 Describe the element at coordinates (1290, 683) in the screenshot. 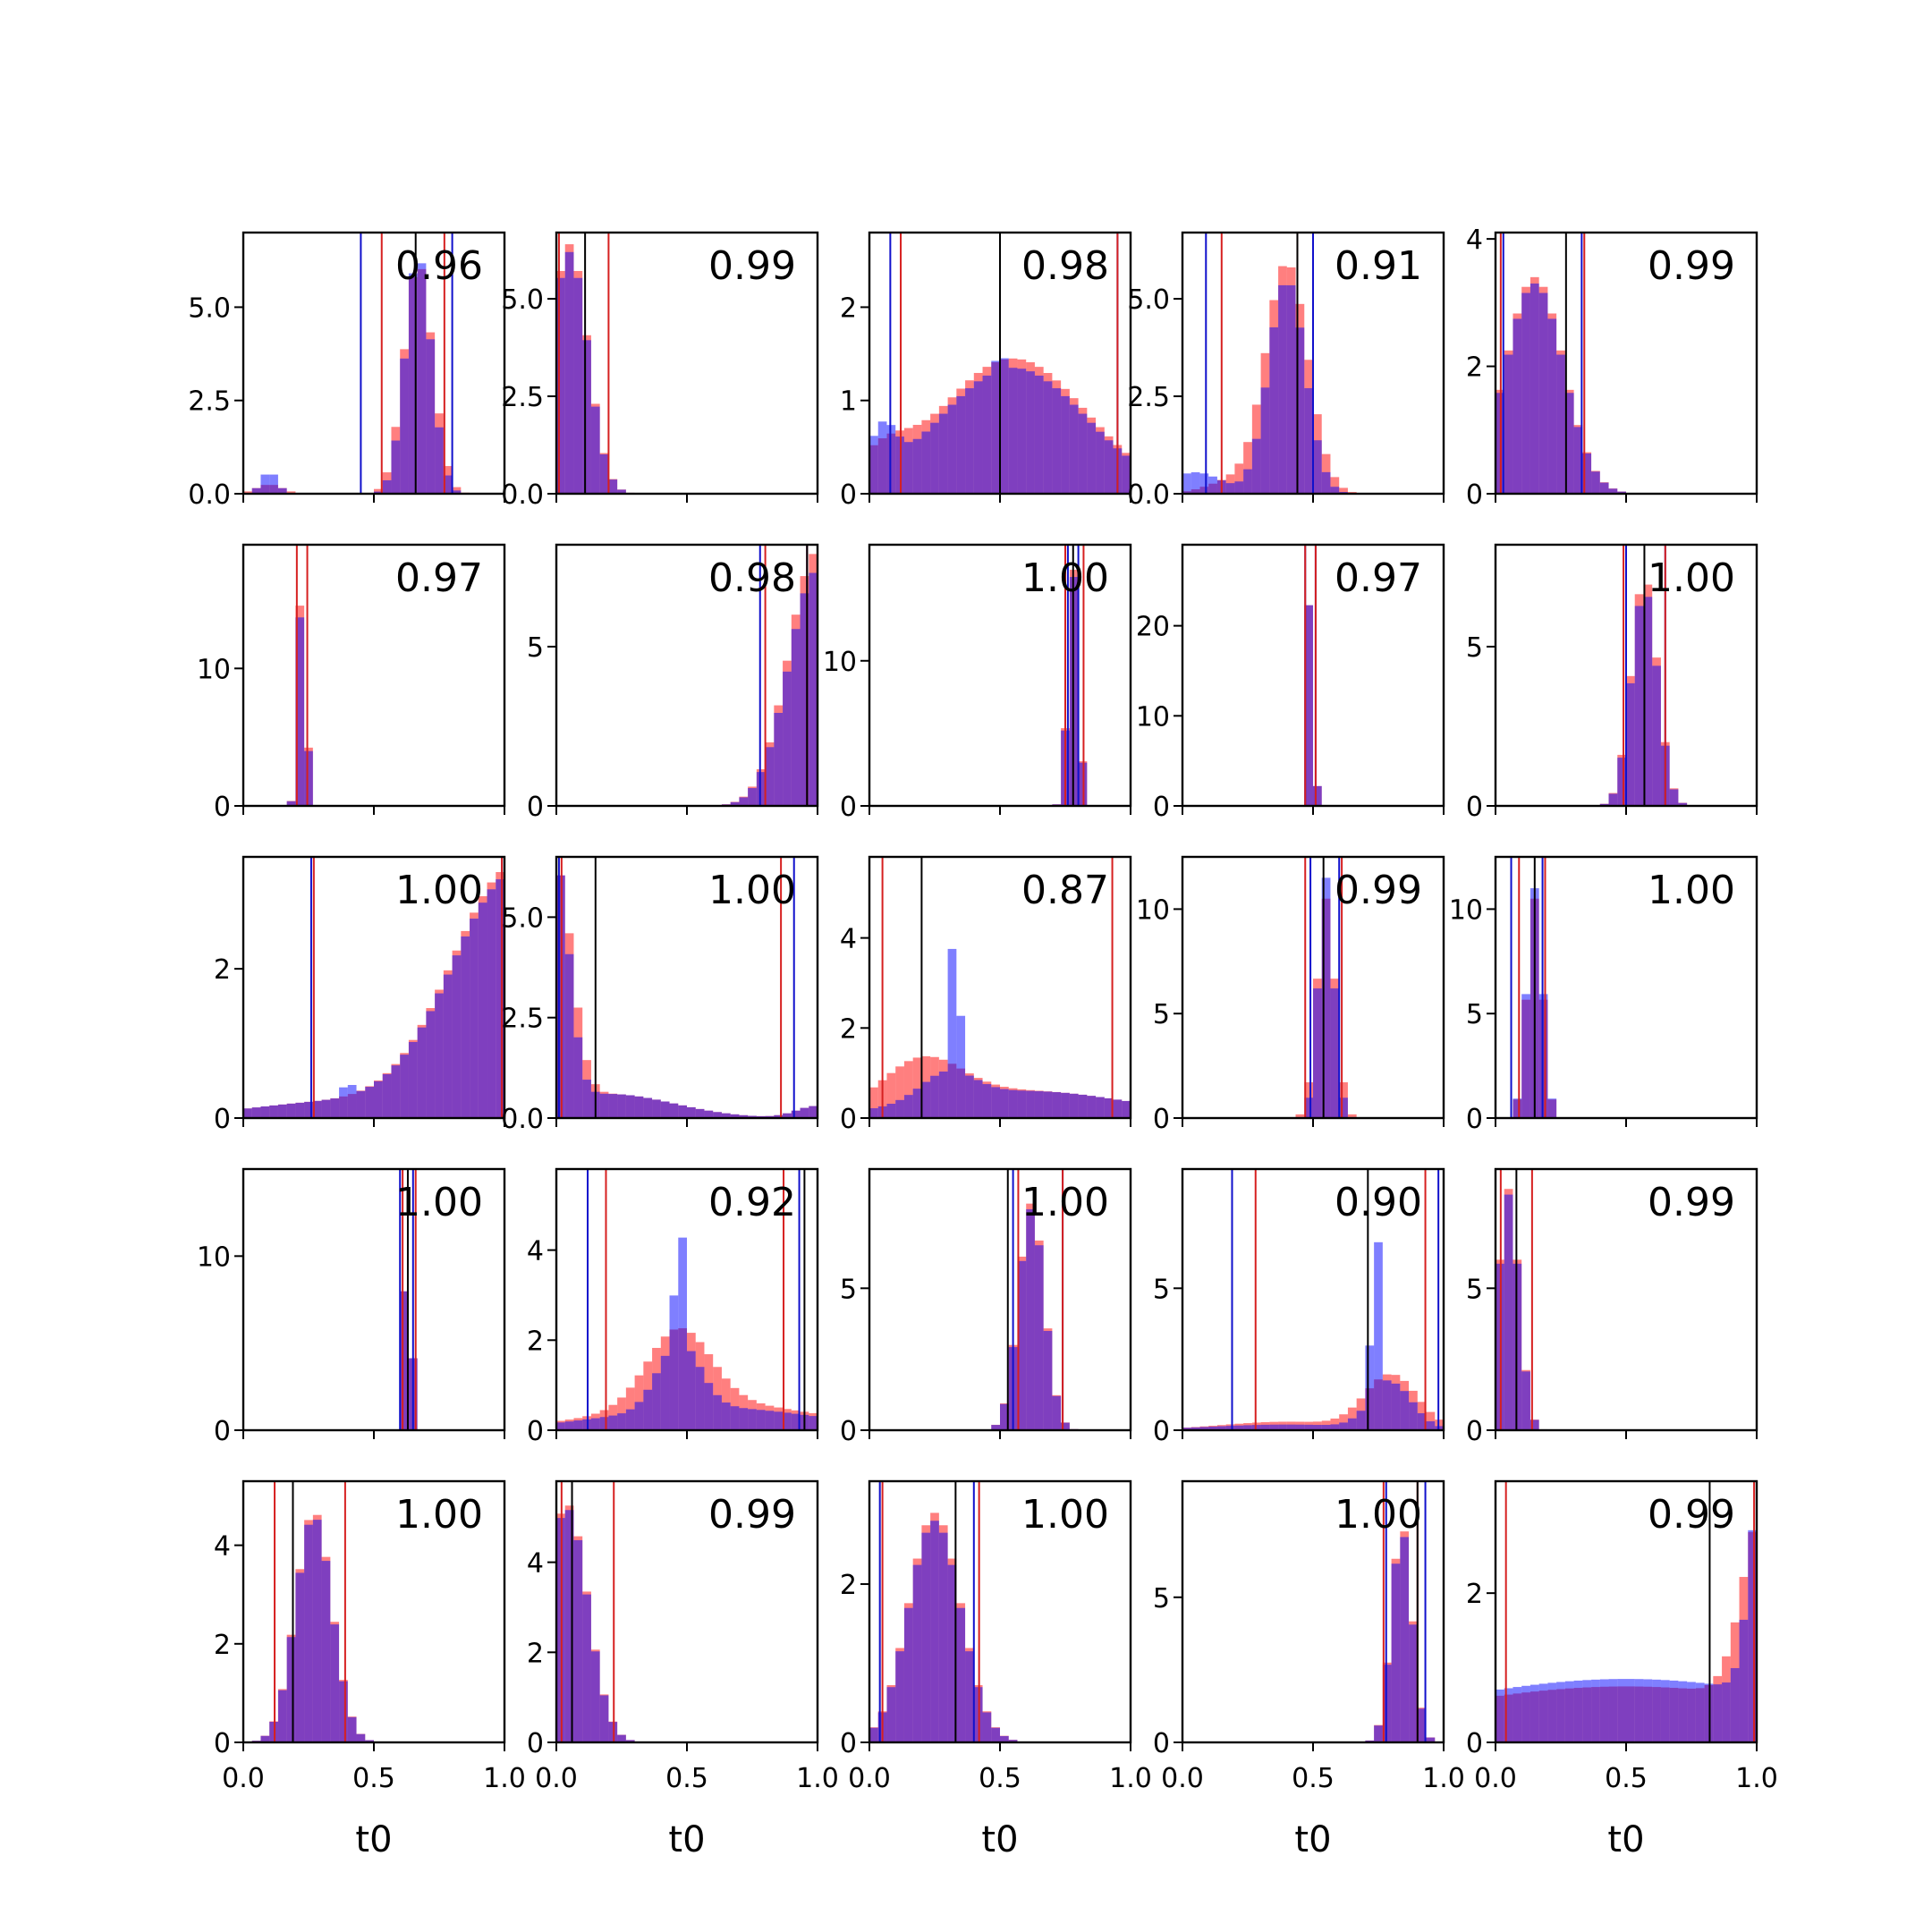

I see `panel-9: 0 10 20 0.97` at that location.